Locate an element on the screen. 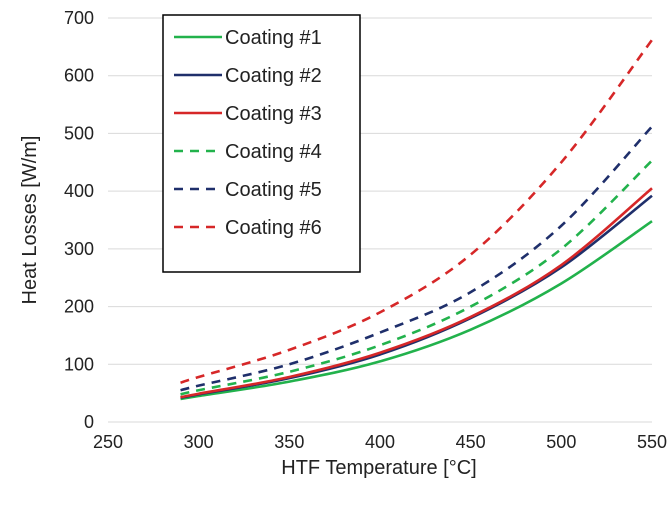 This screenshot has height=506, width=672. legend-label-coating-6: Coating #6 is located at coordinates (273, 228).